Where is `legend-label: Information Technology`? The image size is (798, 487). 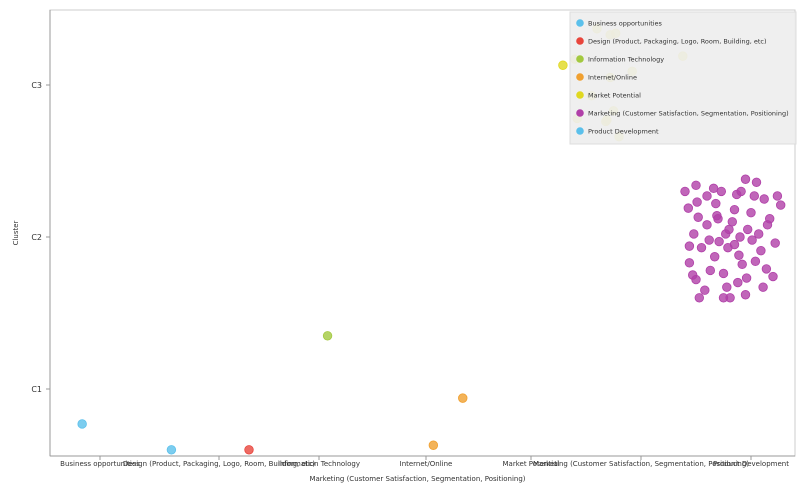
legend-label: Information Technology is located at coordinates (626, 60).